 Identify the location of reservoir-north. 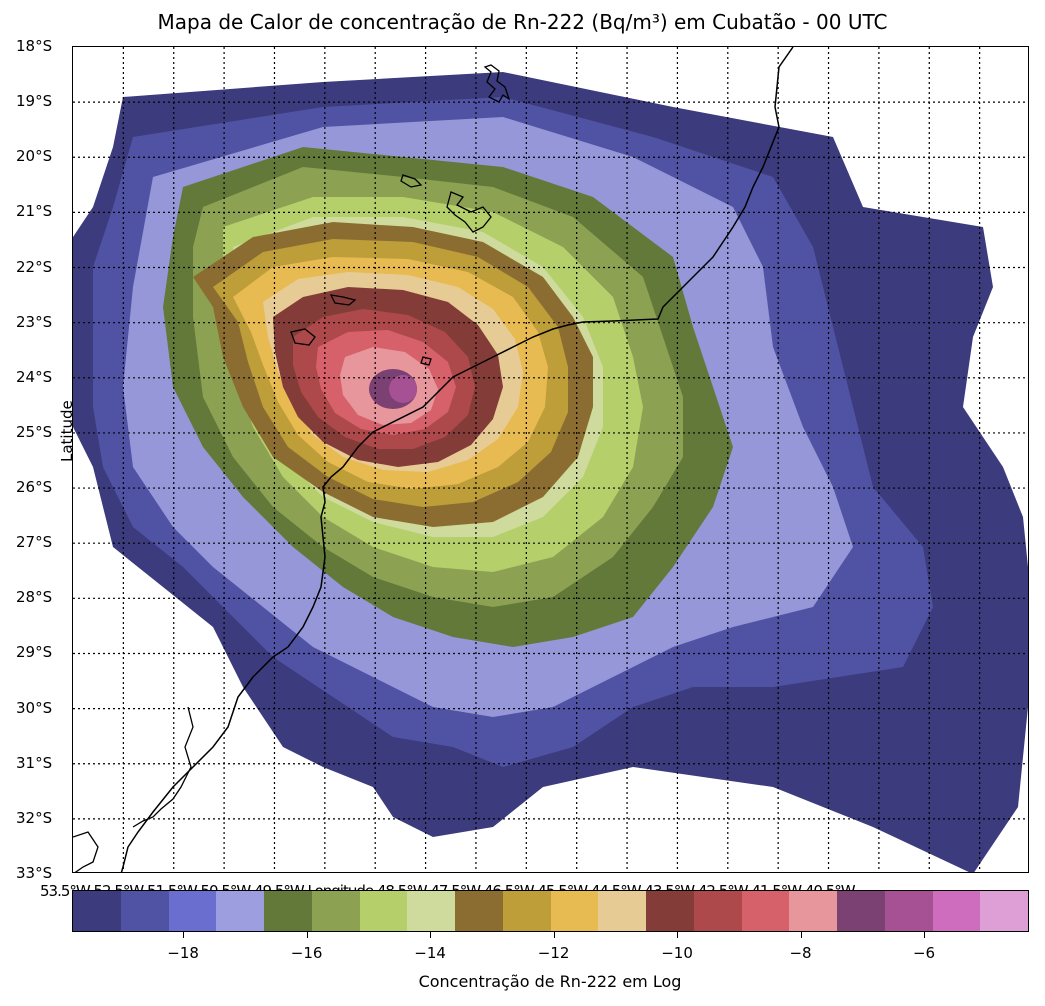
(497, 83).